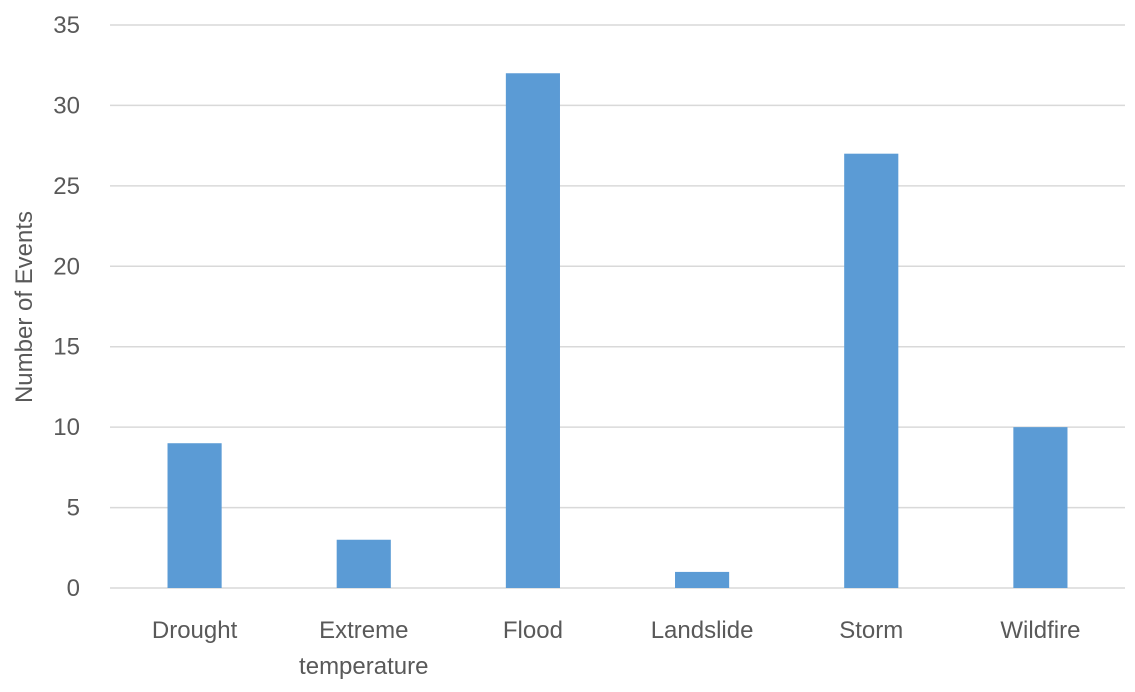 The width and height of the screenshot is (1135, 692). I want to click on x-category-label: Flood, so click(533, 630).